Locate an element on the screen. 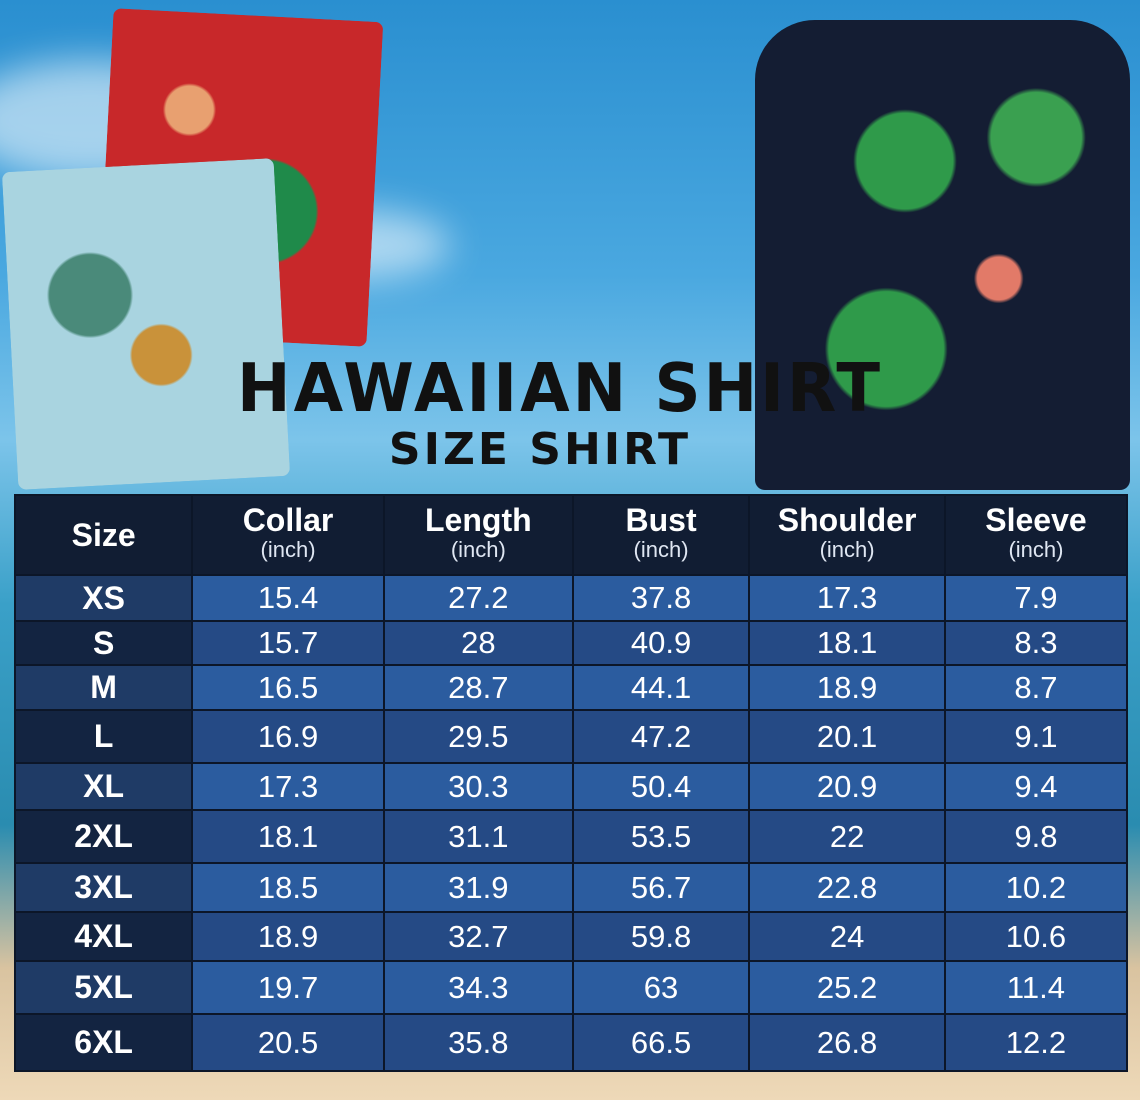  table-cell: 25.2 is located at coordinates (847, 987).